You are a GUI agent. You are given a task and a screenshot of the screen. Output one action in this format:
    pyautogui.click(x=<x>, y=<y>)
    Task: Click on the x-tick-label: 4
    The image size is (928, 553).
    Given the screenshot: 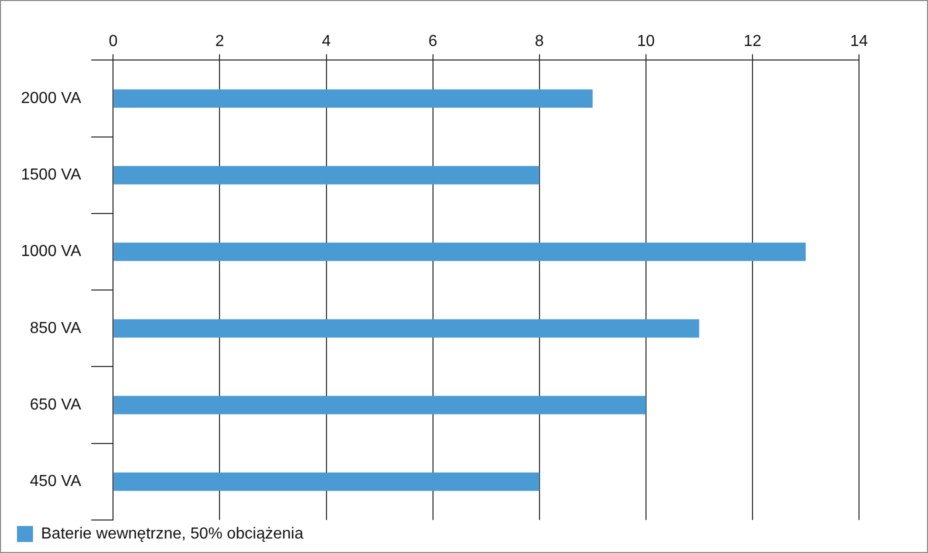 What is the action you would take?
    pyautogui.click(x=326, y=41)
    